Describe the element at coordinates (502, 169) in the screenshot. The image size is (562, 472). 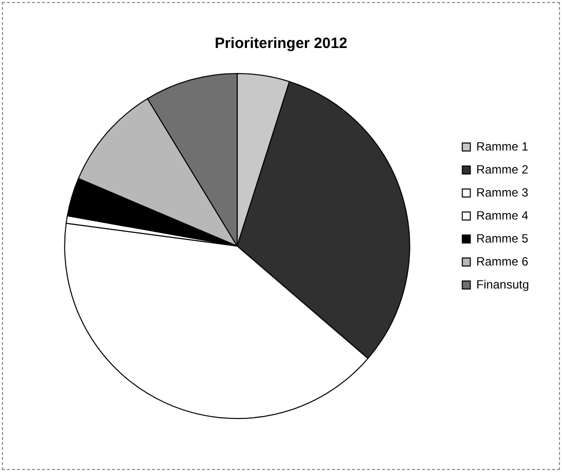
I see `legend-label: Ramme 2` at that location.